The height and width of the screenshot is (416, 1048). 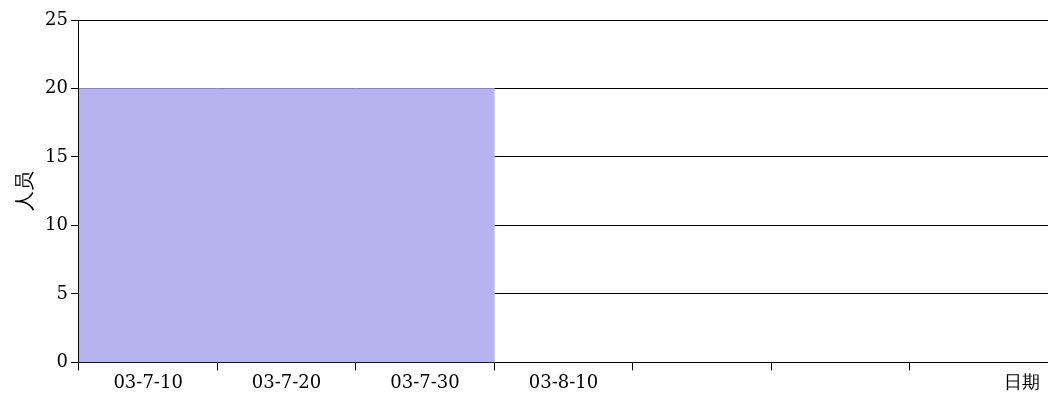 What do you see at coordinates (56, 155) in the screenshot?
I see `y-tick-label: 15` at bounding box center [56, 155].